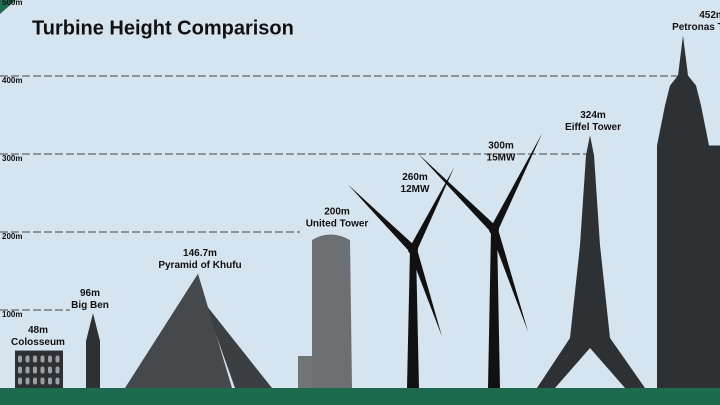 The image size is (720, 405). I want to click on pyramid, so click(178, 330).